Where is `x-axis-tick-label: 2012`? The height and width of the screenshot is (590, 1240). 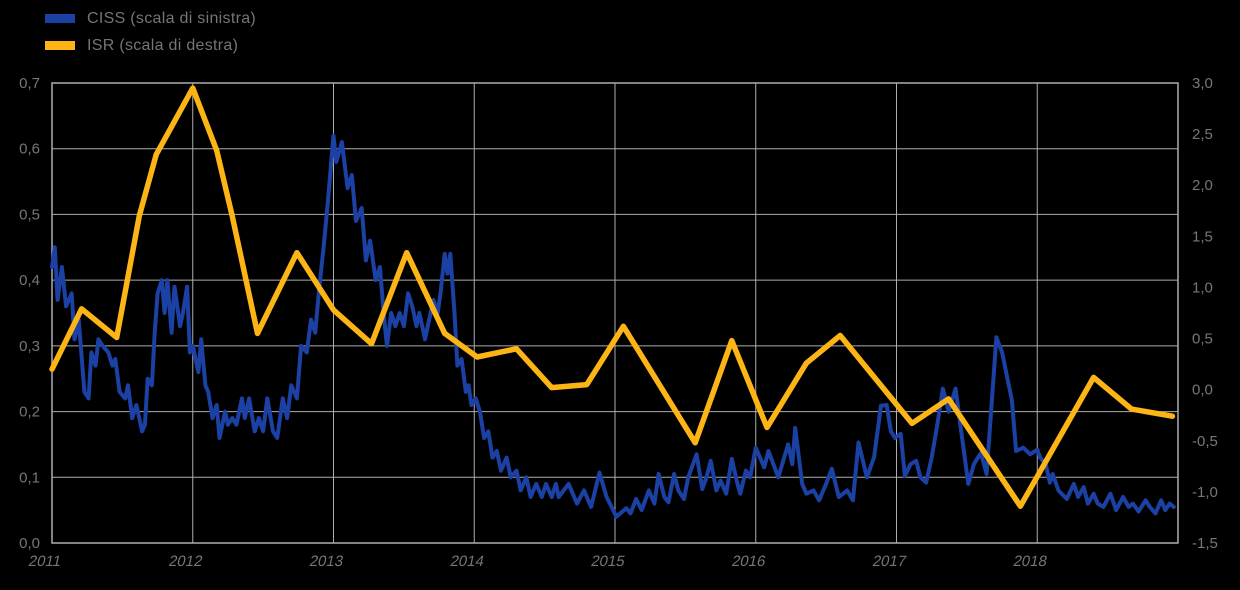 x-axis-tick-label: 2012 is located at coordinates (185, 561).